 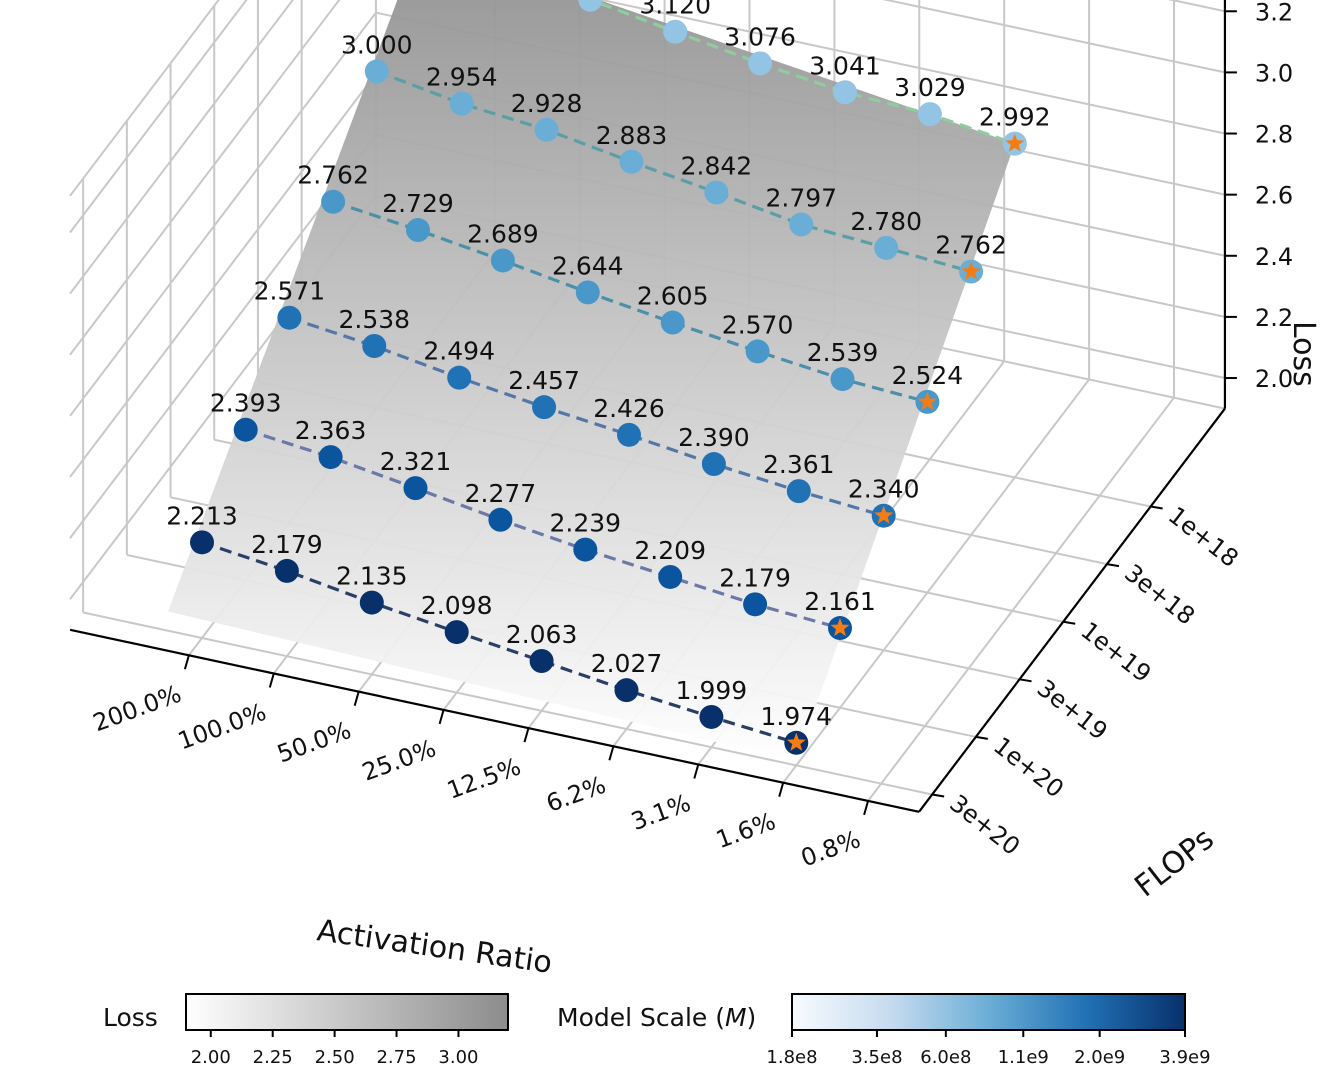 I want to click on data-label: 2.729, so click(x=418, y=203).